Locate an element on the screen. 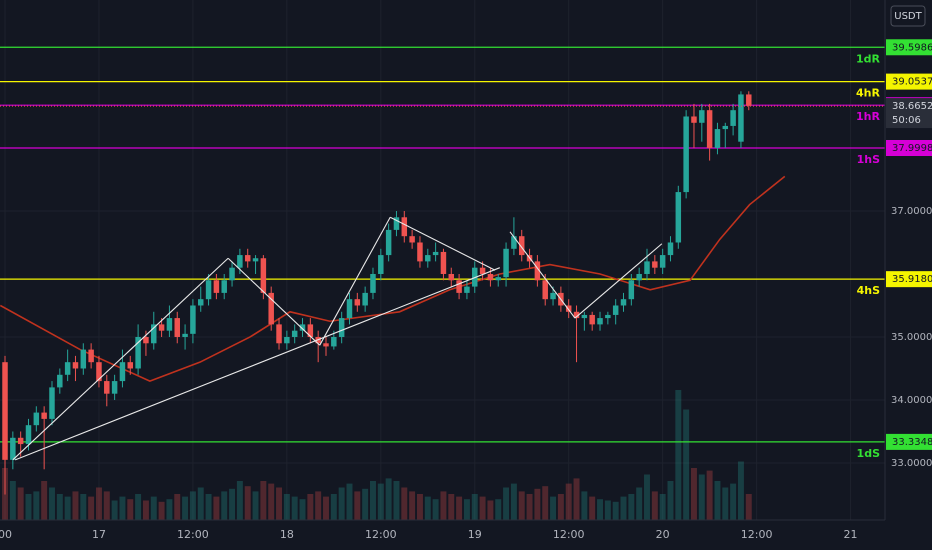 The height and width of the screenshot is (550, 932). x-tick-label: 00 is located at coordinates (6, 534).